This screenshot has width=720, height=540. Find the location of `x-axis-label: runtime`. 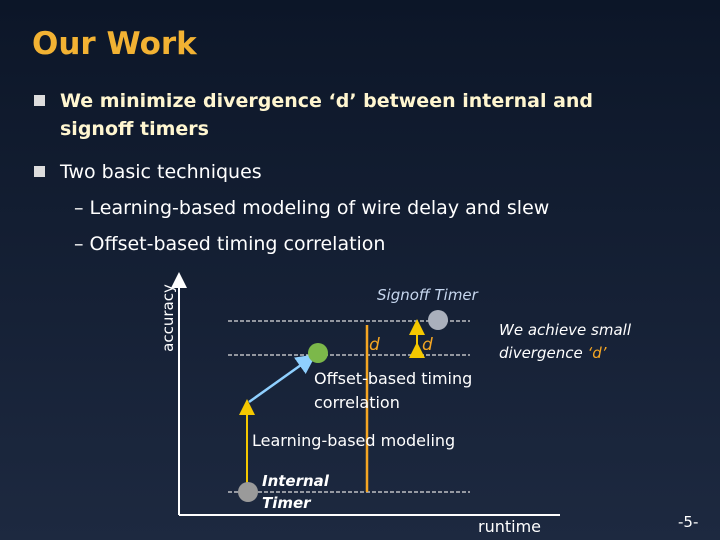

x-axis-label: runtime is located at coordinates (509, 526).